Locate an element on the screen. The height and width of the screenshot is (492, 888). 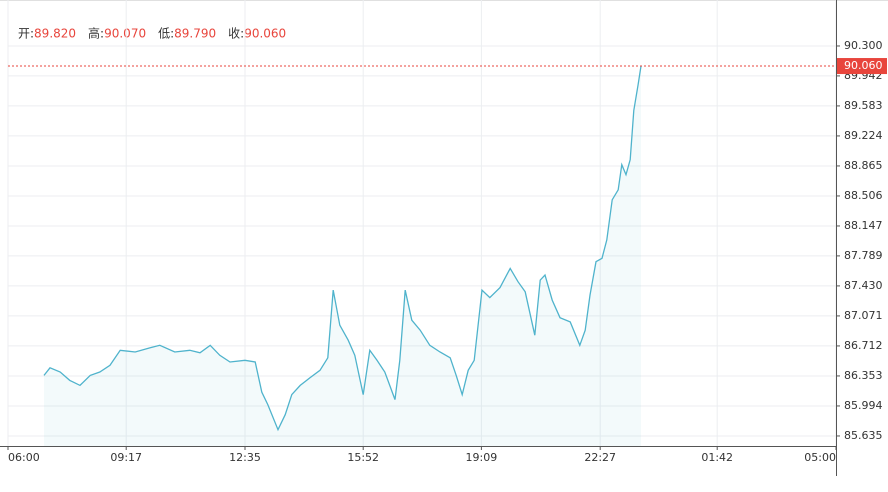
y-tick-label: 86.353 is located at coordinates (863, 375).